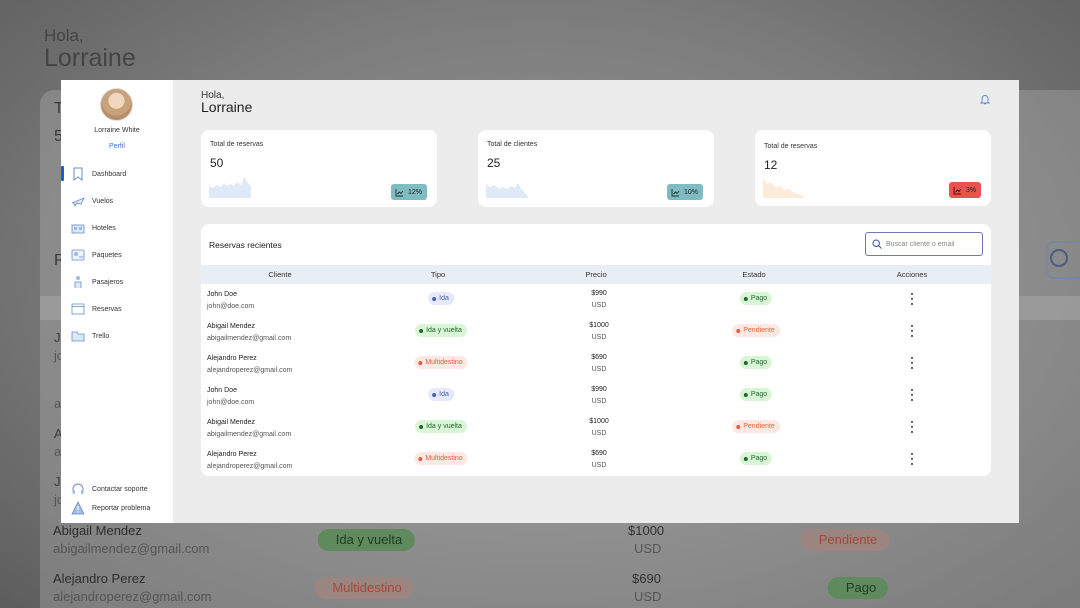 The image size is (1080, 608). Describe the element at coordinates (58, 433) in the screenshot. I see `background-fragment: A` at that location.